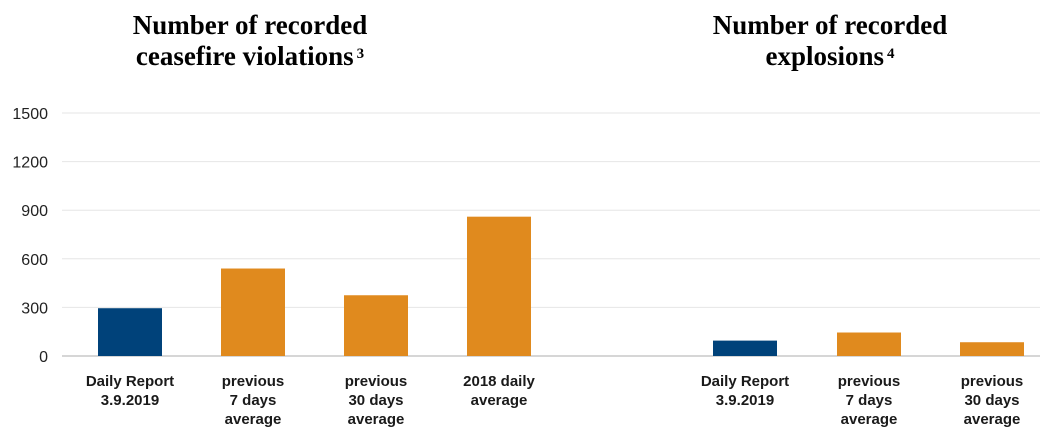  I want to click on title-explosions-text: Number of recorded explosions, so click(830, 40).